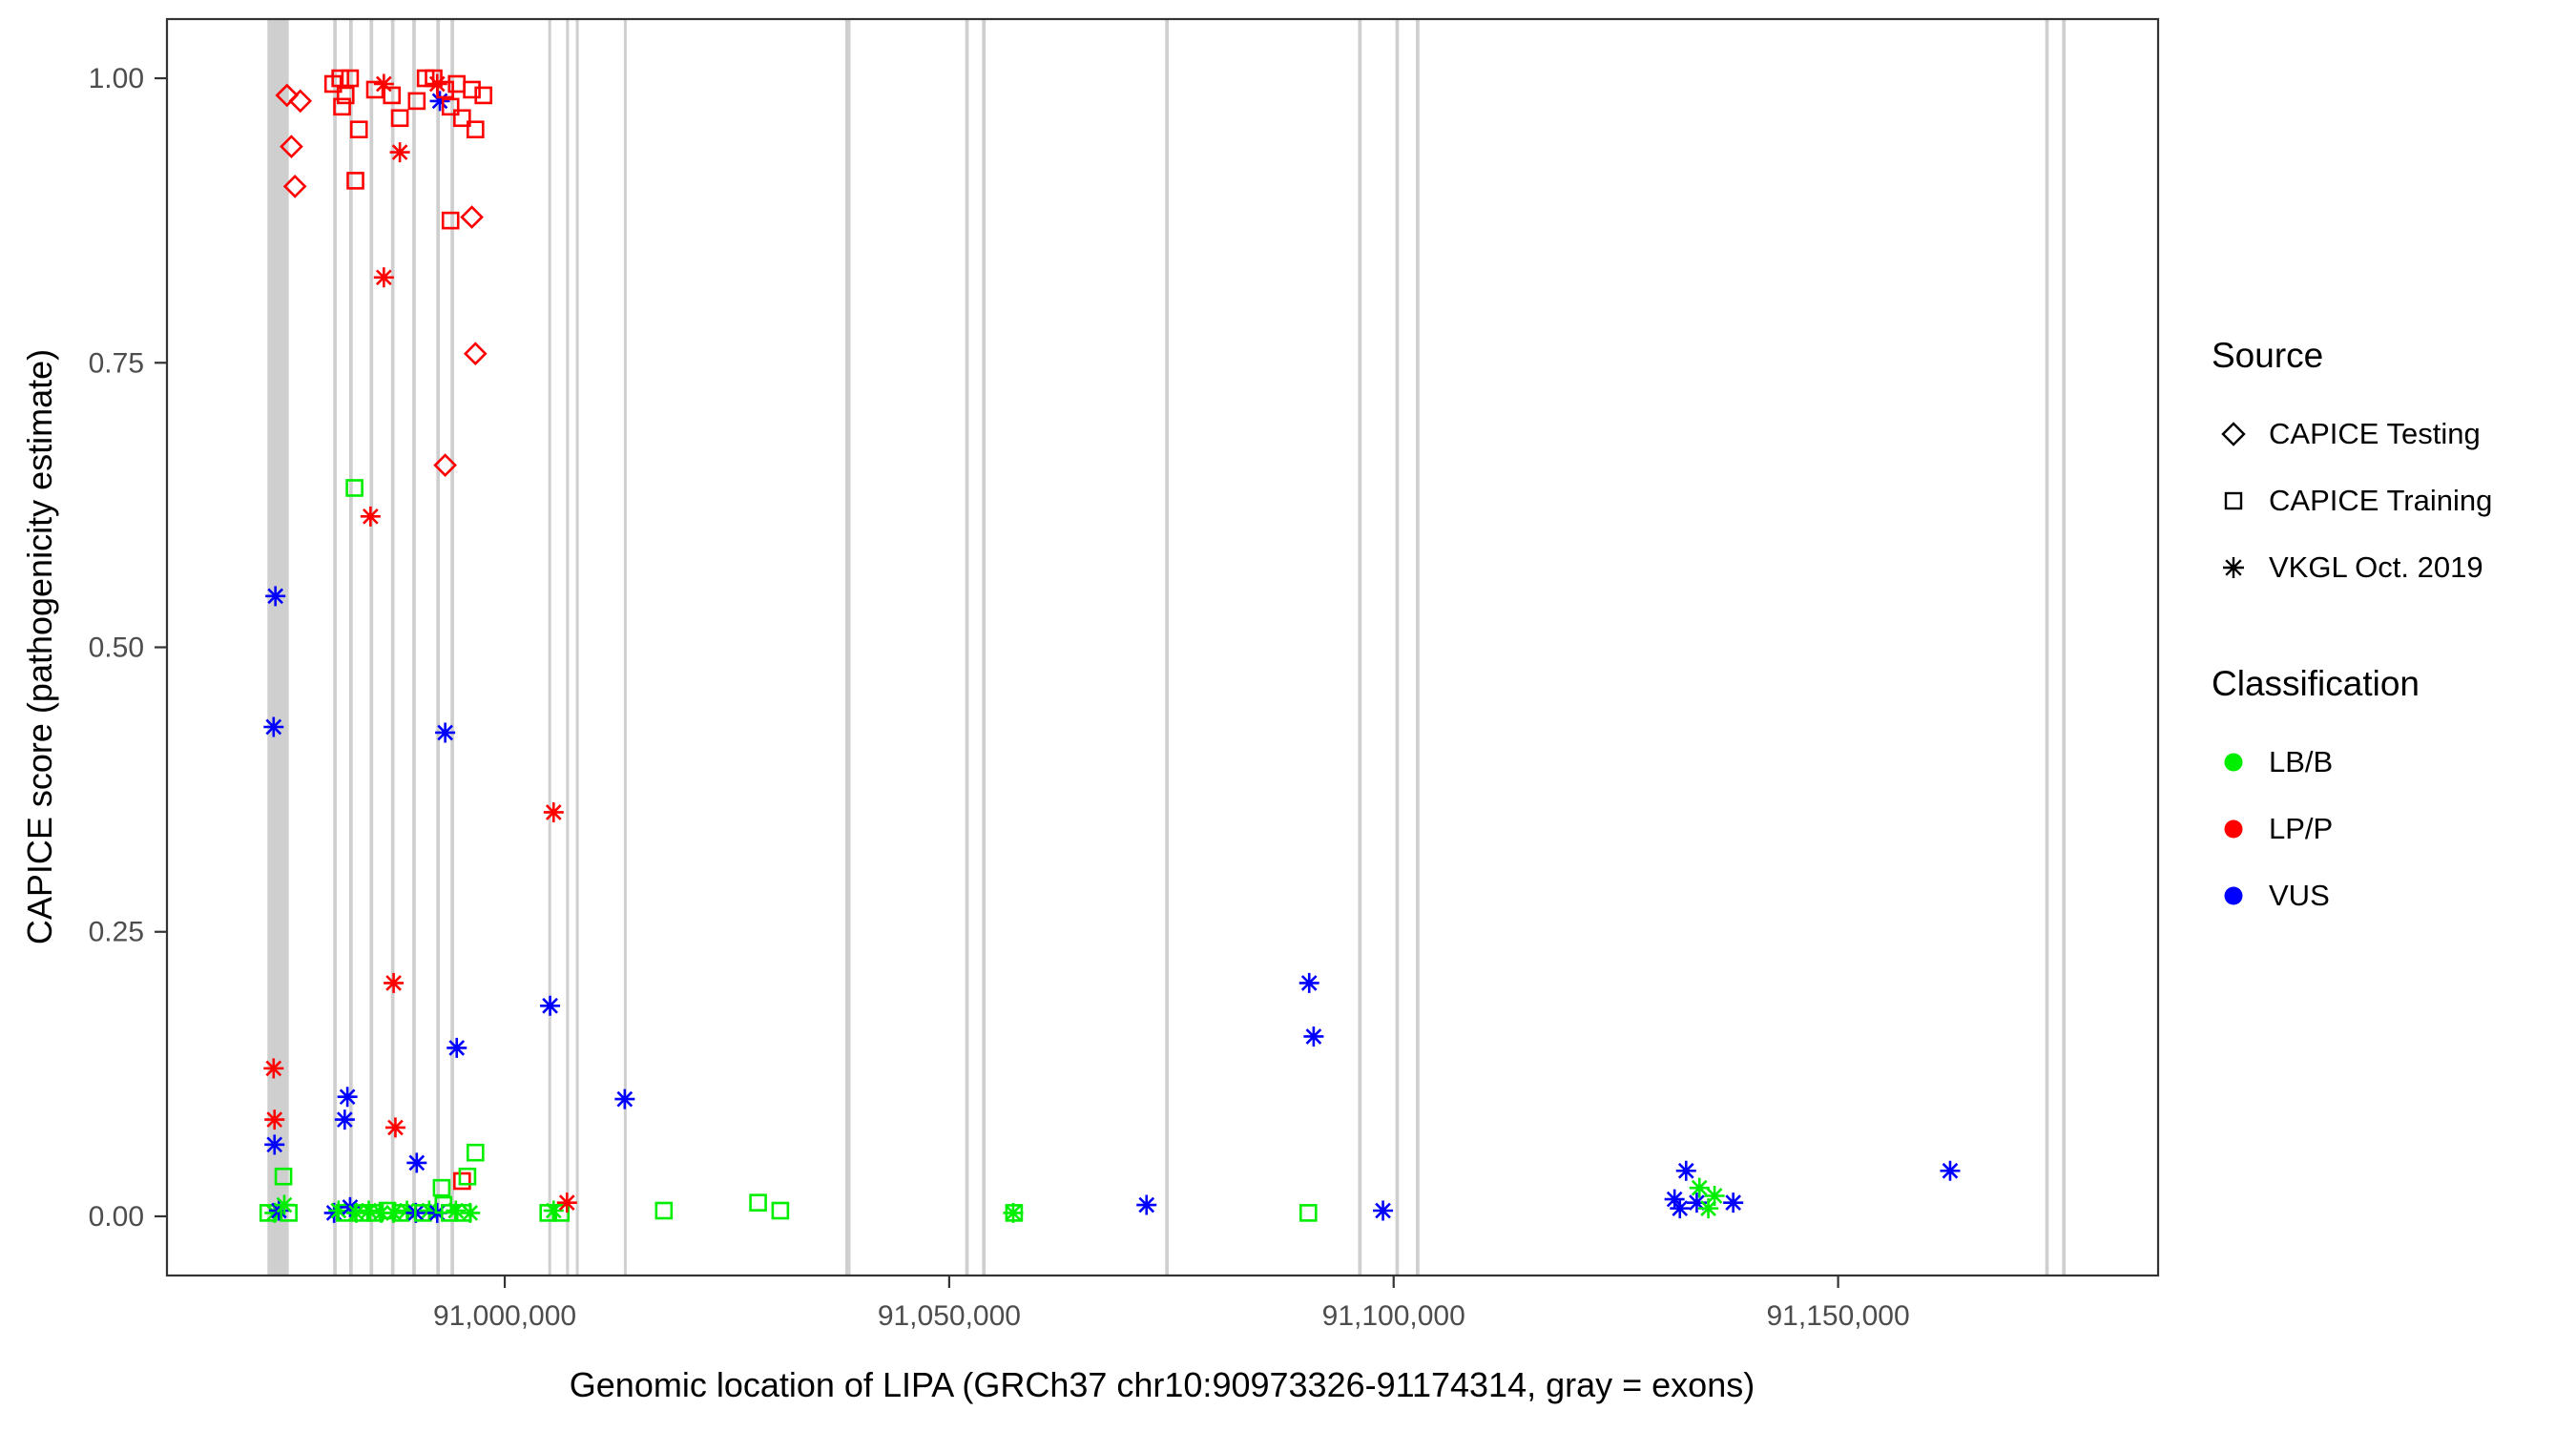  What do you see at coordinates (116, 78) in the screenshot?
I see `y-tick-label: 1.00` at bounding box center [116, 78].